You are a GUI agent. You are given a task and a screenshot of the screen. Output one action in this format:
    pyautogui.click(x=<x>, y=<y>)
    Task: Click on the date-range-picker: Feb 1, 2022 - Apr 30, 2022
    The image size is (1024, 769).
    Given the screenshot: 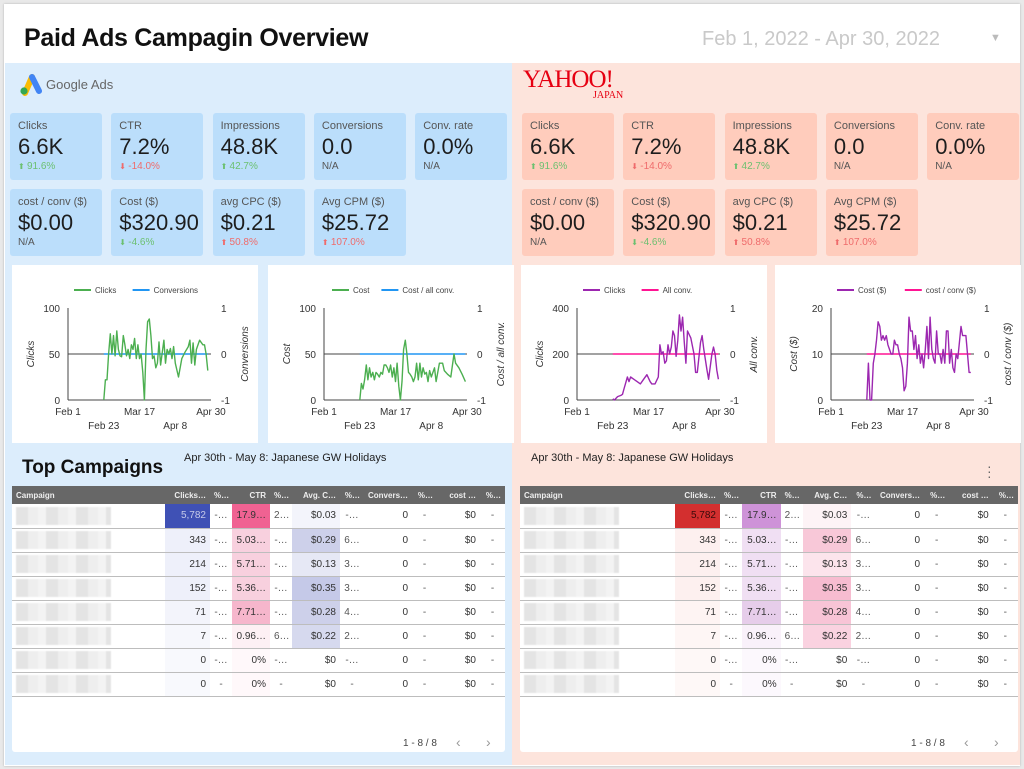 What is the action you would take?
    pyautogui.click(x=821, y=39)
    